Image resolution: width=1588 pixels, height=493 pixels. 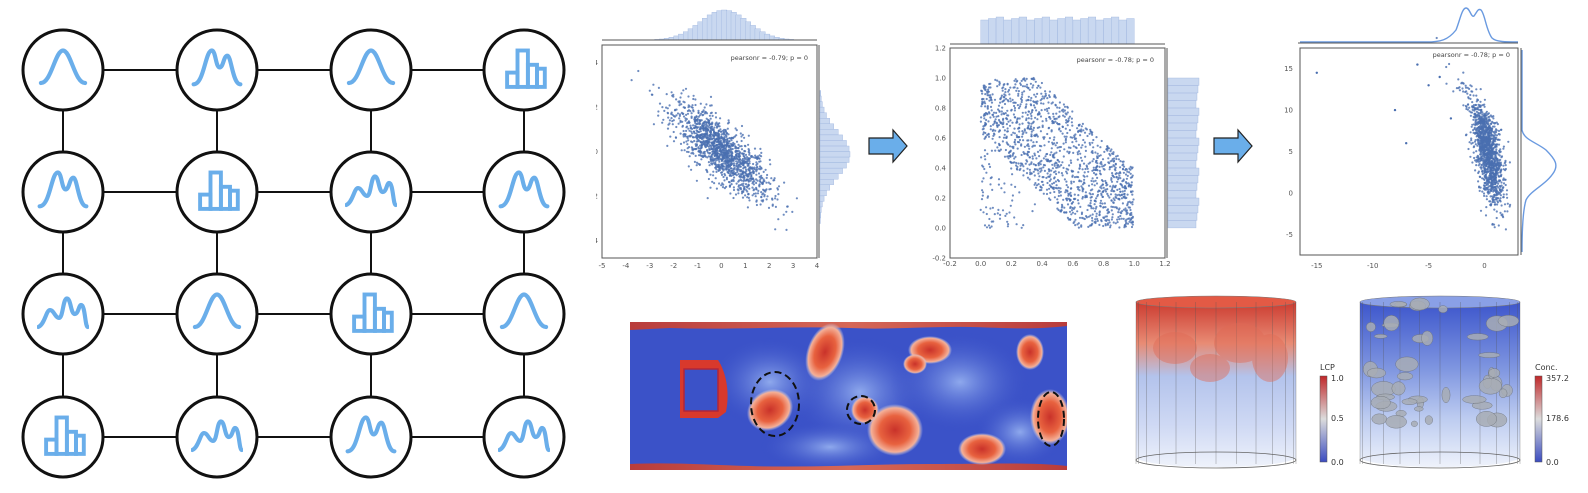 I want to click on x-tick-label: 3, so click(x=793, y=266).